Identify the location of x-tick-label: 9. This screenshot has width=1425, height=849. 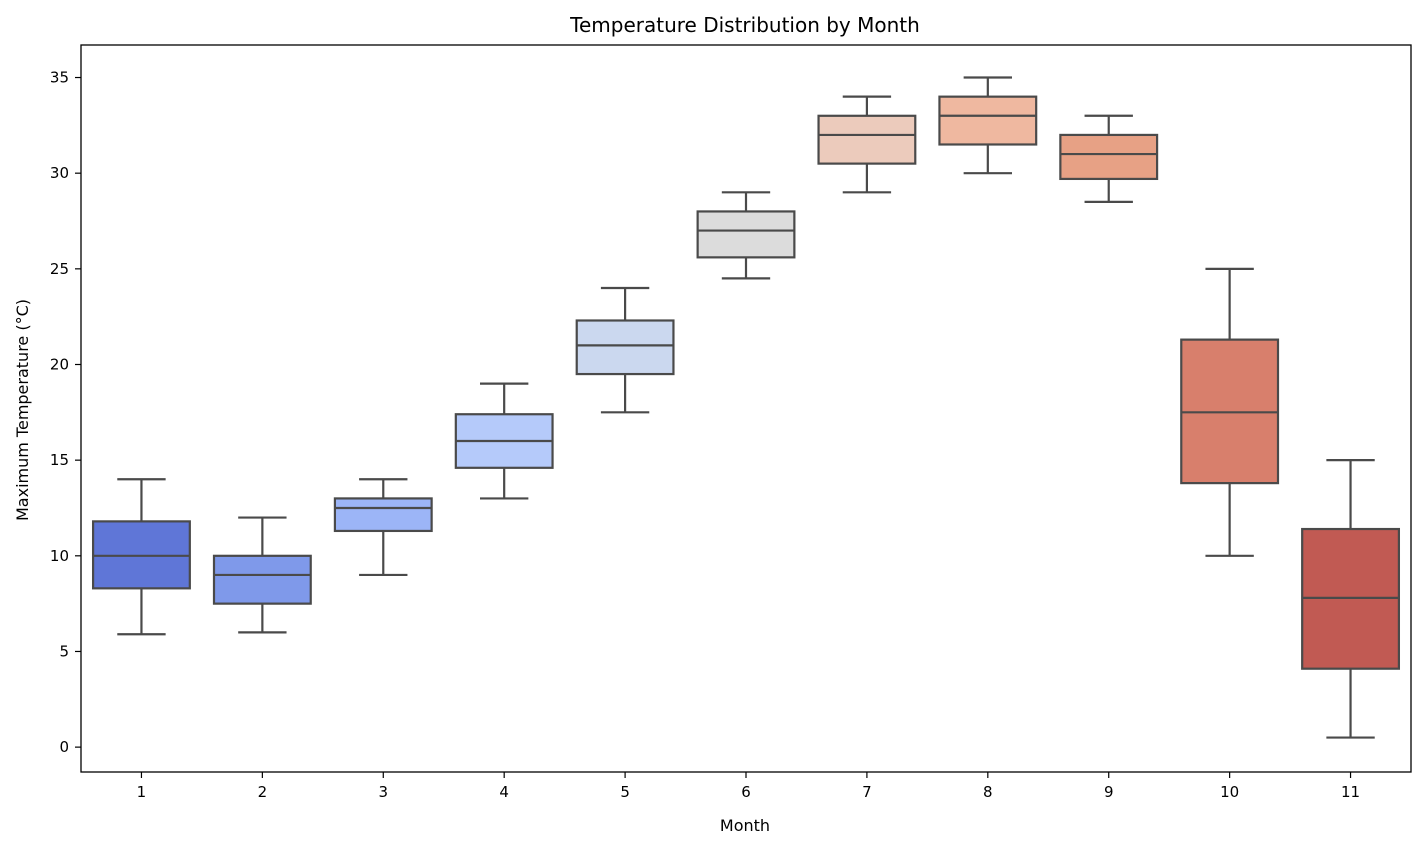
(1109, 792).